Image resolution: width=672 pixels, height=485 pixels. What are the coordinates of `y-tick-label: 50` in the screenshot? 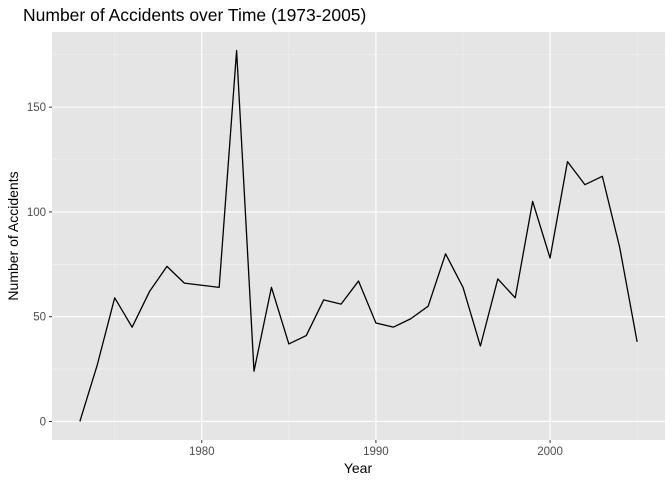 It's located at (39, 318).